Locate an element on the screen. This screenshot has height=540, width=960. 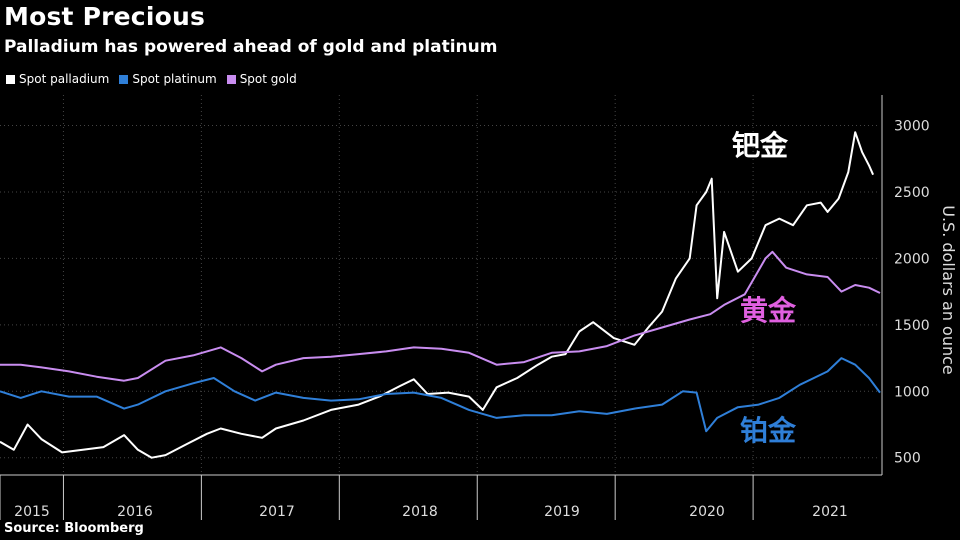
legend-swatch-palladium is located at coordinates (10, 79).